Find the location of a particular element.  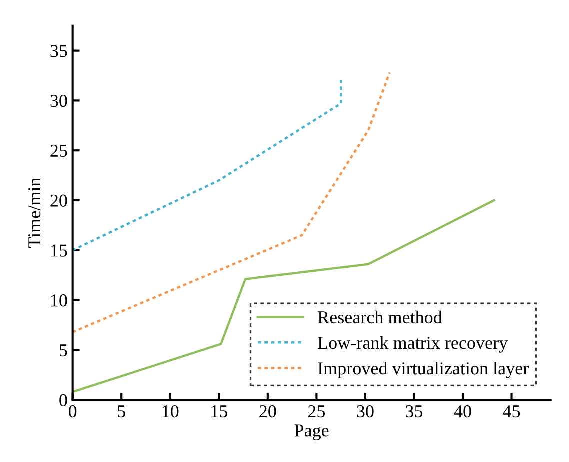

y-tick-label: 15 is located at coordinates (60, 250).